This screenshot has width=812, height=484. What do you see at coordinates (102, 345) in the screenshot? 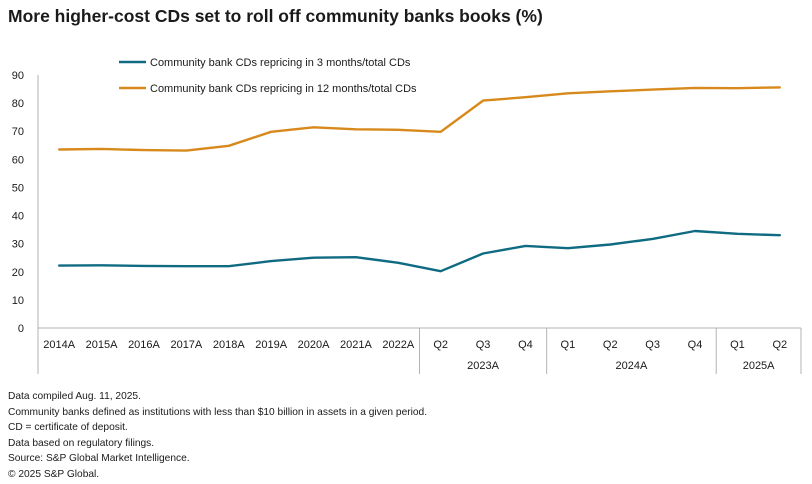
I see `x-category-label: 2015A` at bounding box center [102, 345].